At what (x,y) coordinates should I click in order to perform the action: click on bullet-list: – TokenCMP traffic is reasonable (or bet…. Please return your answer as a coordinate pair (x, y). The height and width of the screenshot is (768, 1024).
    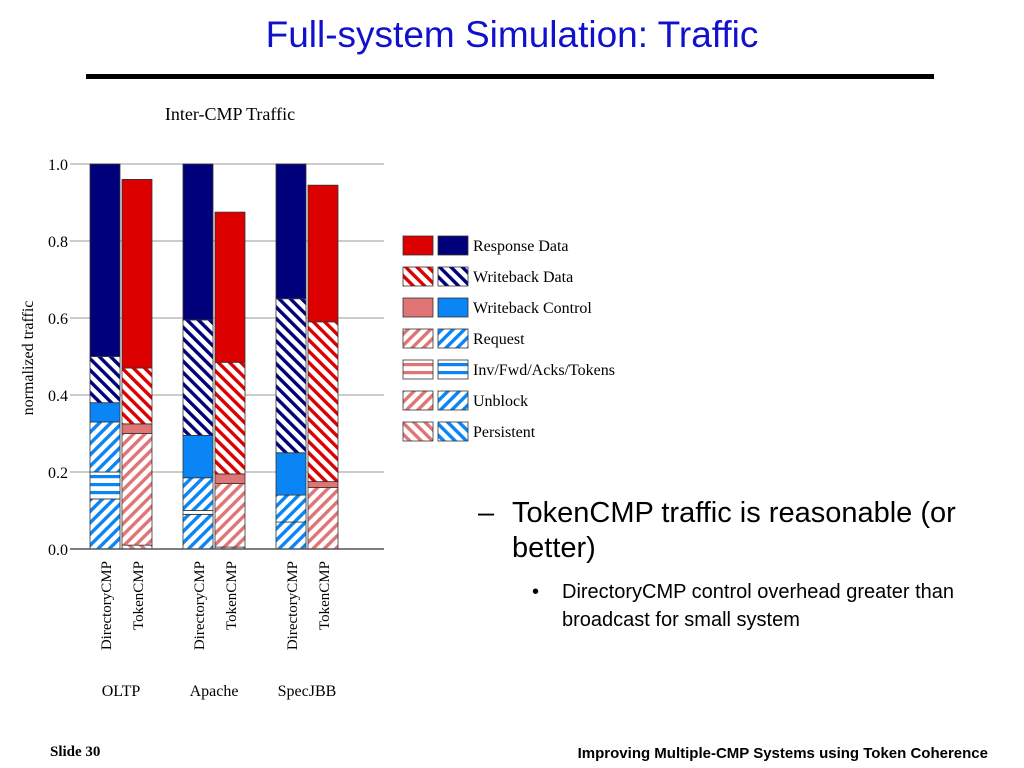
    Looking at the image, I should click on (751, 565).